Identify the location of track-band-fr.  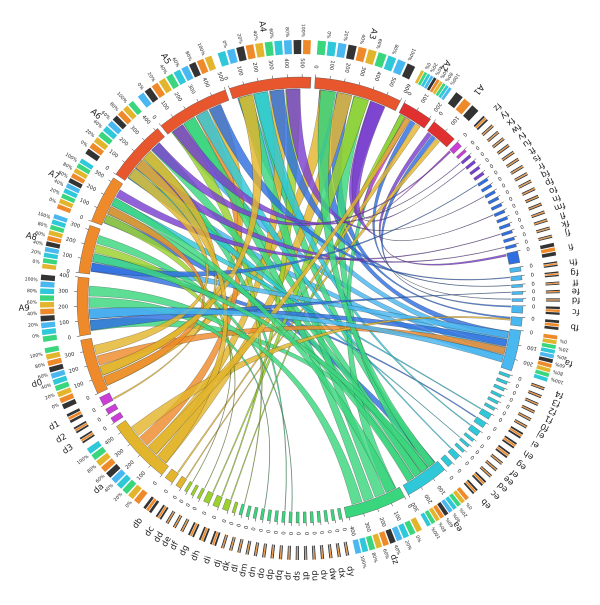
(521, 177).